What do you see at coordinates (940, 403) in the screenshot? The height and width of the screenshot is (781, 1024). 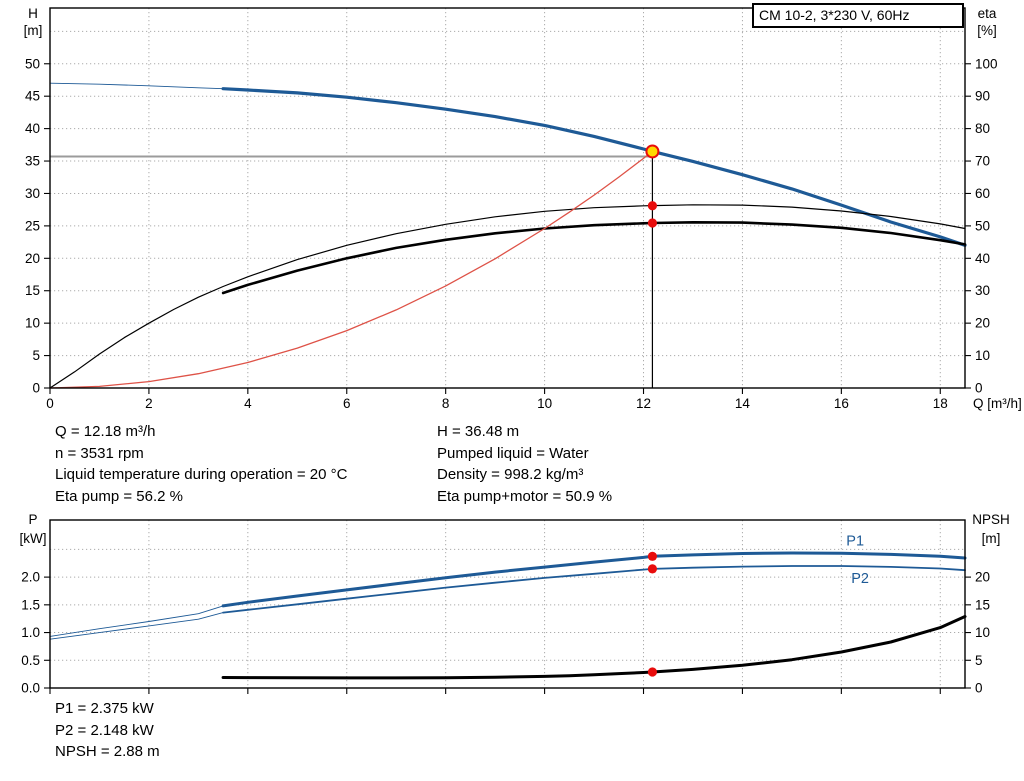 I see `svg-text: 18` at bounding box center [940, 403].